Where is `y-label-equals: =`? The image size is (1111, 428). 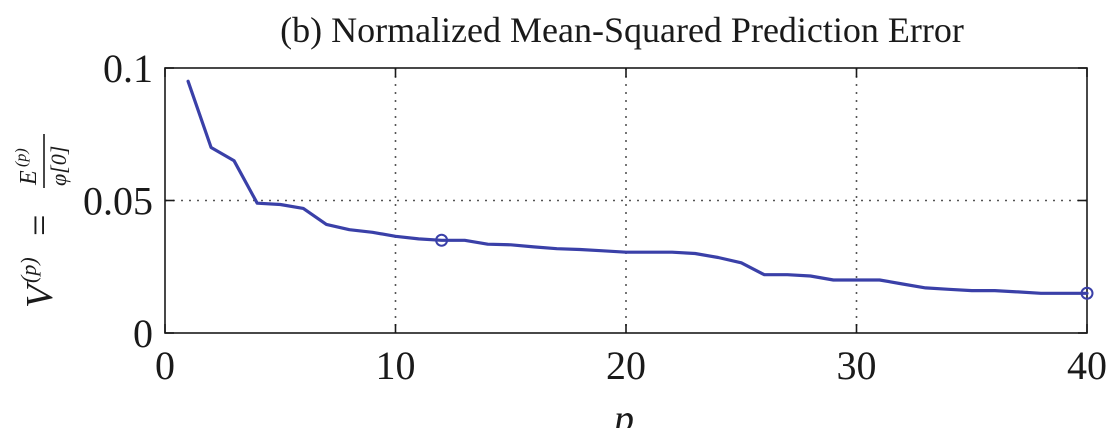
y-label-equals: = is located at coordinates (40, 225).